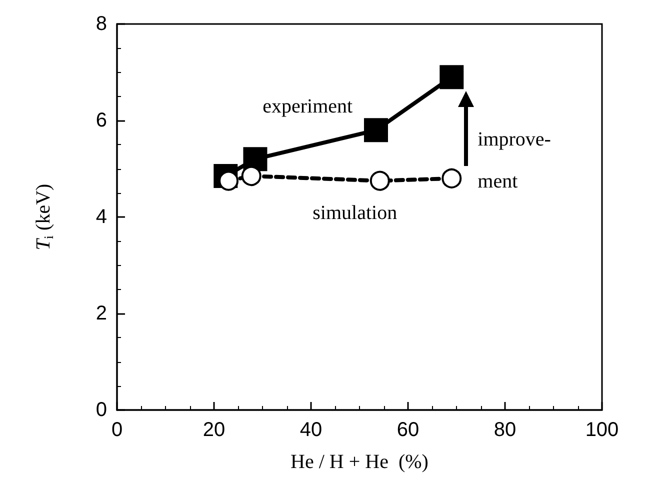 Image resolution: width=648 pixels, height=491 pixels. I want to click on x-axis-title: He / H + He (%), so click(359, 462).